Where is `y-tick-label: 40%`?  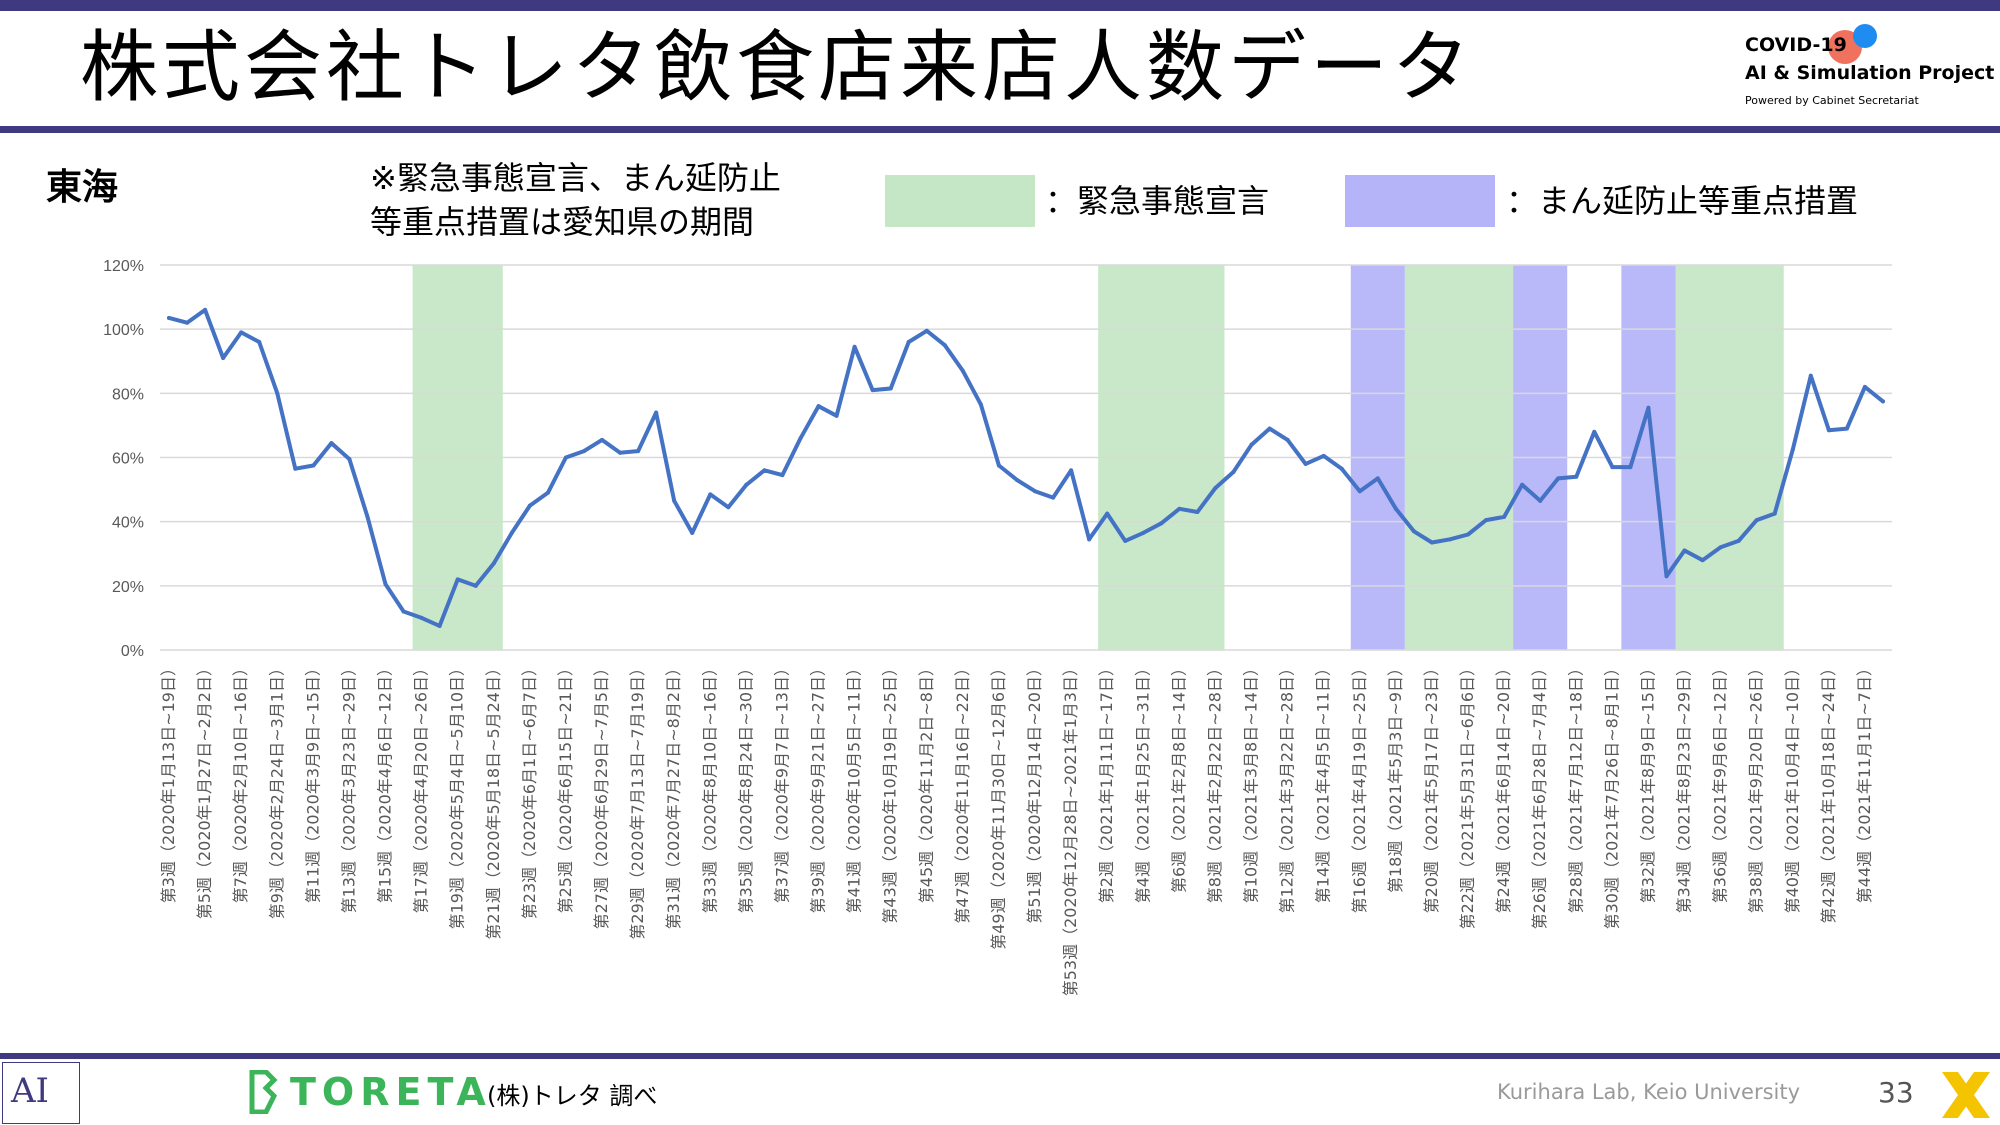
y-tick-label: 40% is located at coordinates (128, 523).